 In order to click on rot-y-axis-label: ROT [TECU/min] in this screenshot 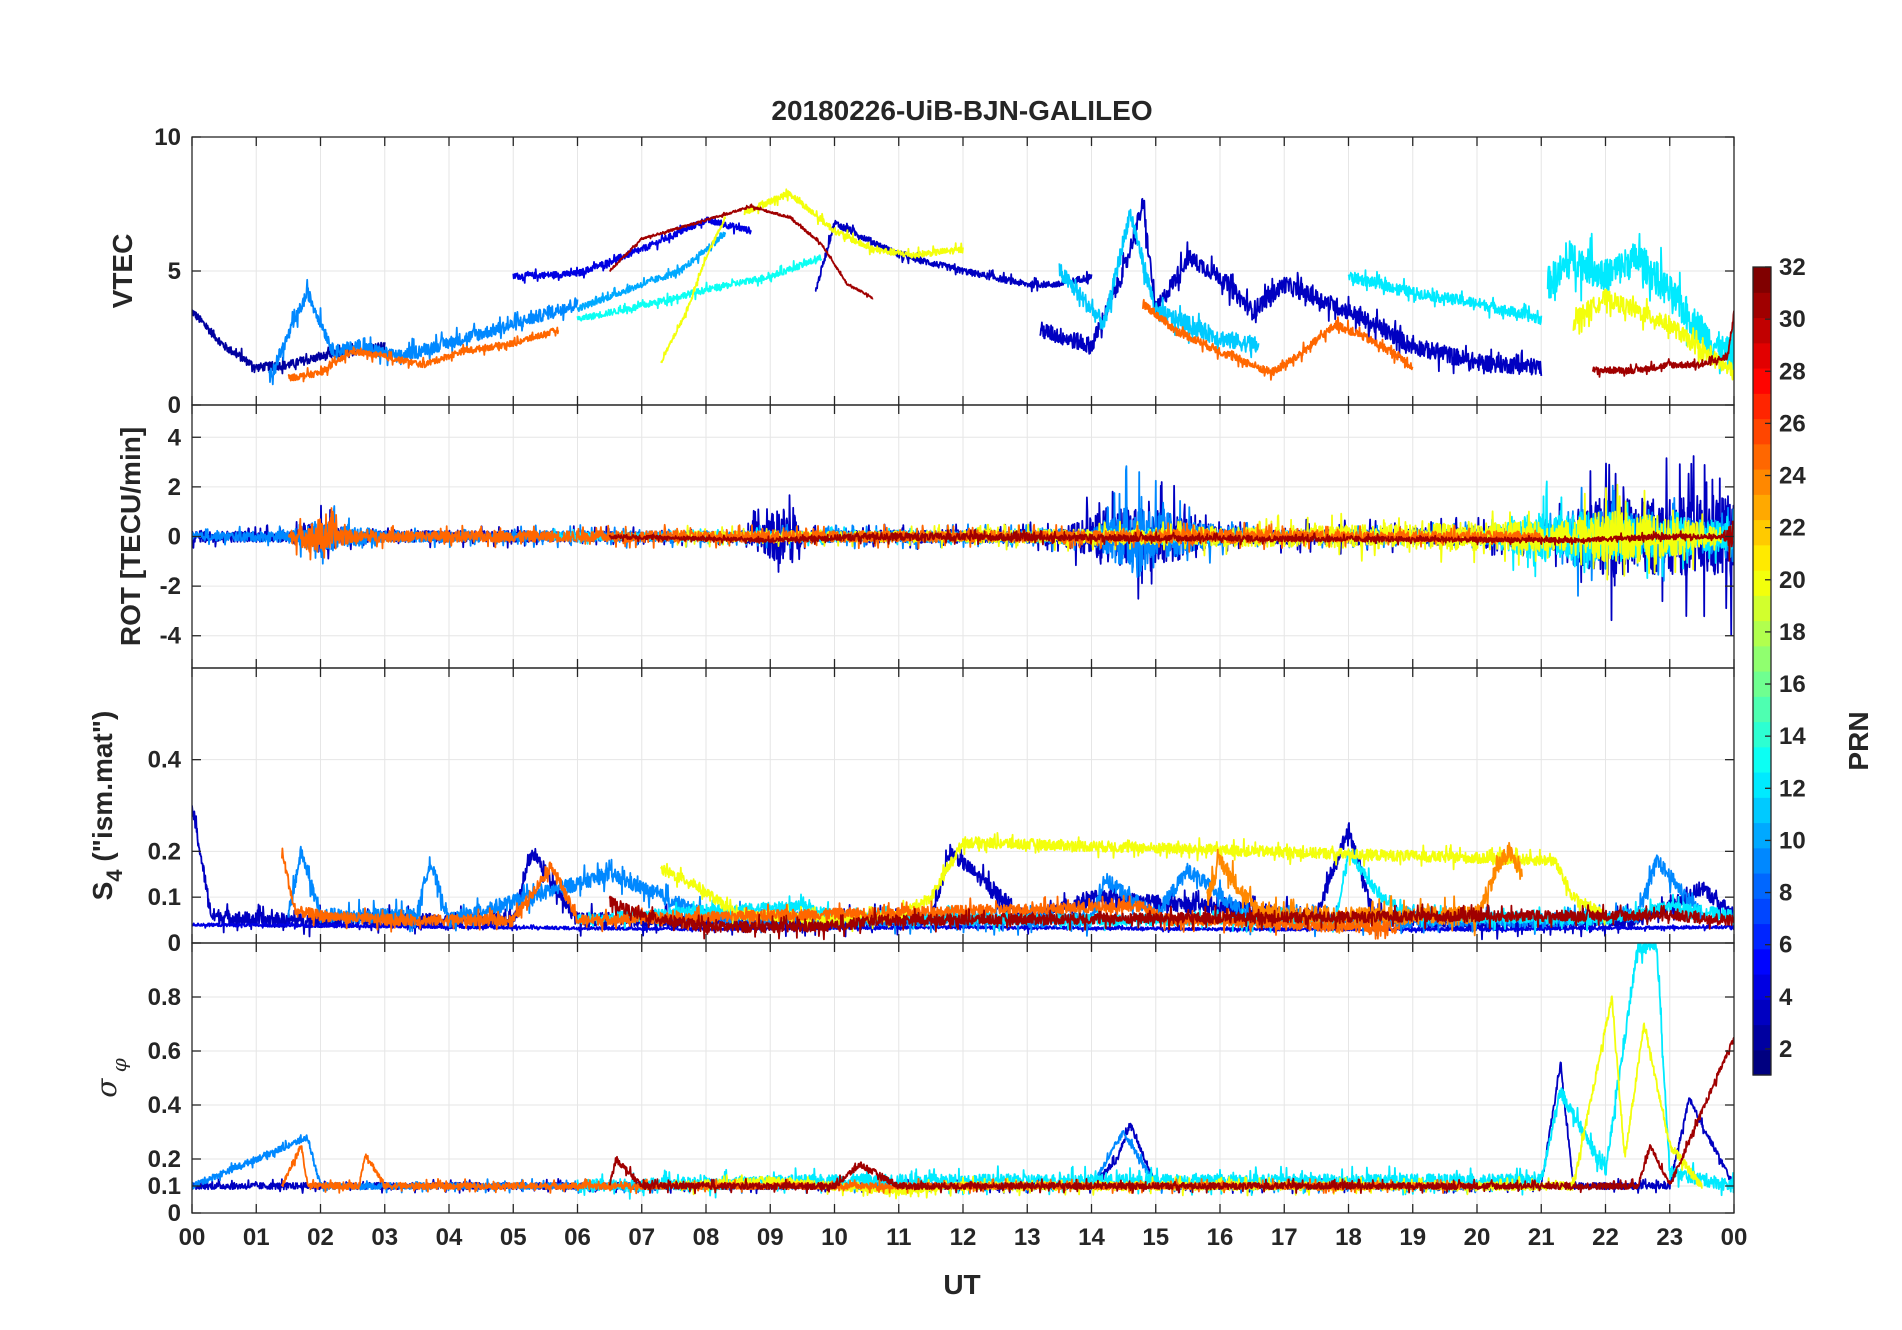, I will do `click(130, 536)`.